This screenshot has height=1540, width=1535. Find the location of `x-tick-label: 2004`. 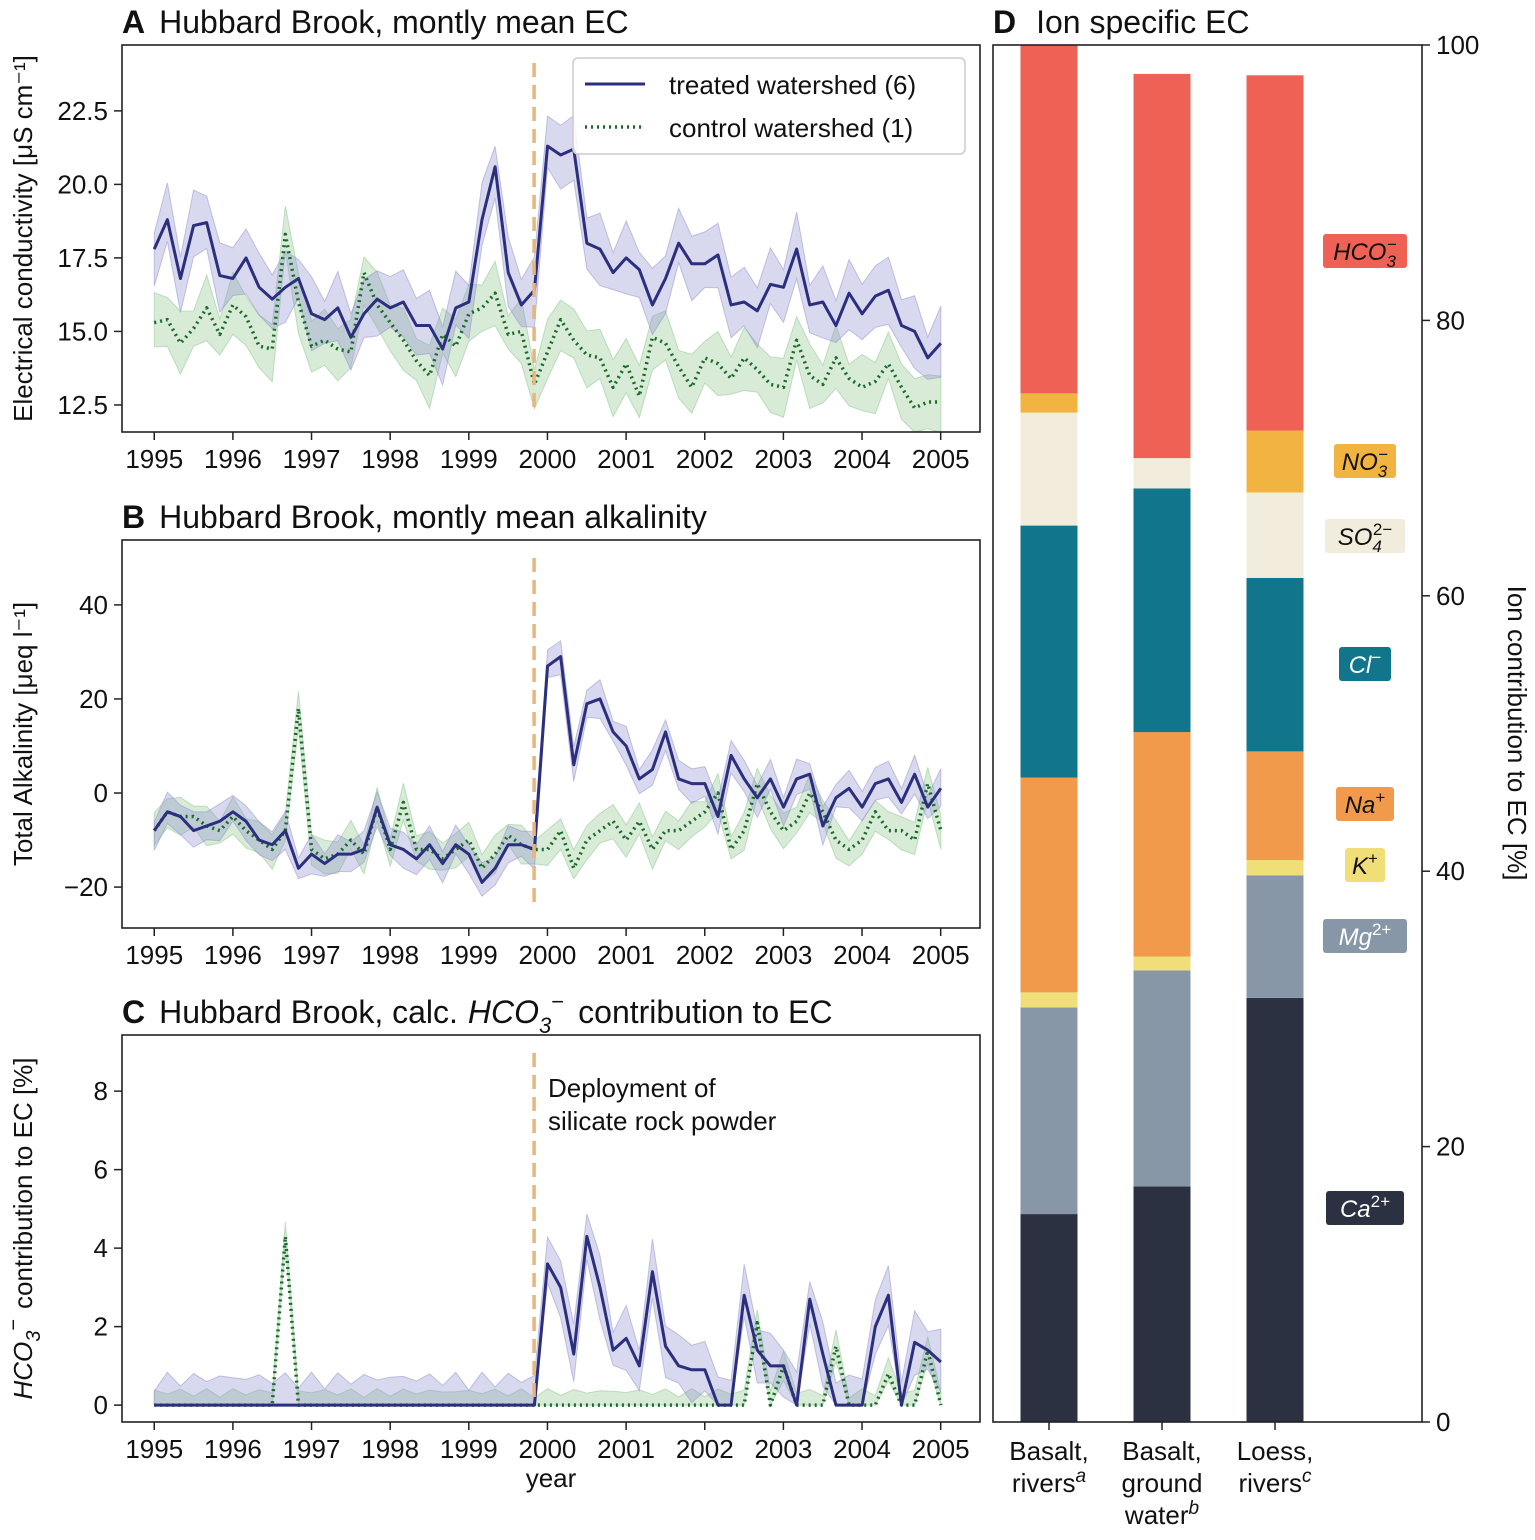

x-tick-label: 2004 is located at coordinates (862, 459).